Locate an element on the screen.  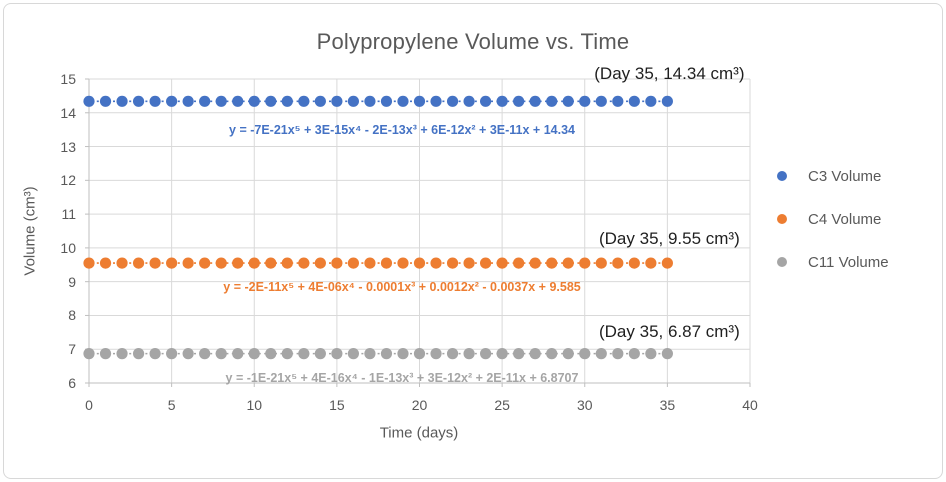
point-annotation: (Day 35, 6.87 cm³) is located at coordinates (669, 331).